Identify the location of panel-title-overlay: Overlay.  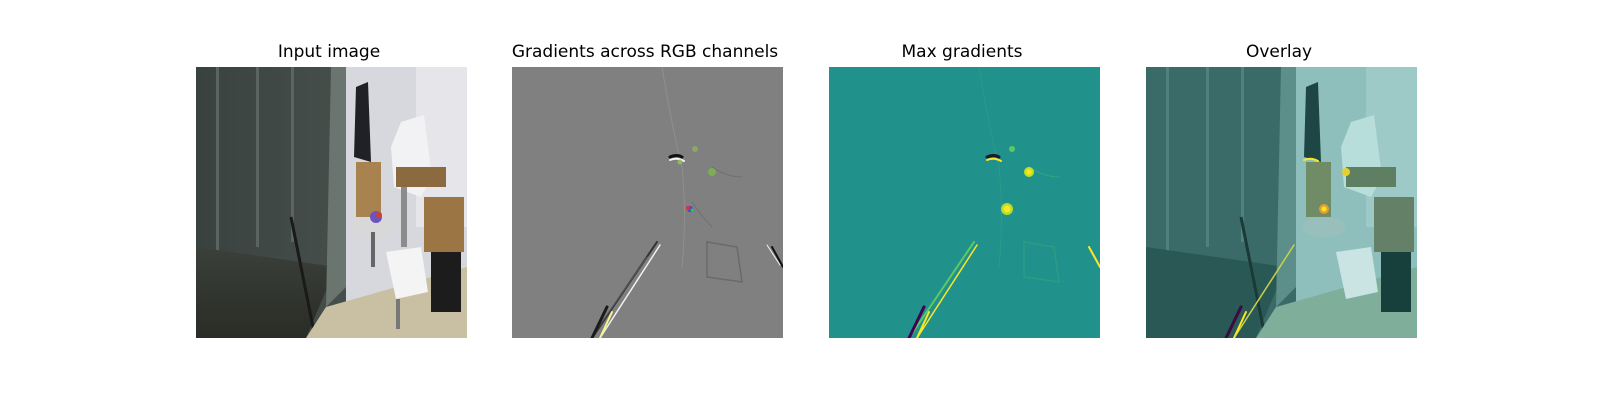
(1279, 52).